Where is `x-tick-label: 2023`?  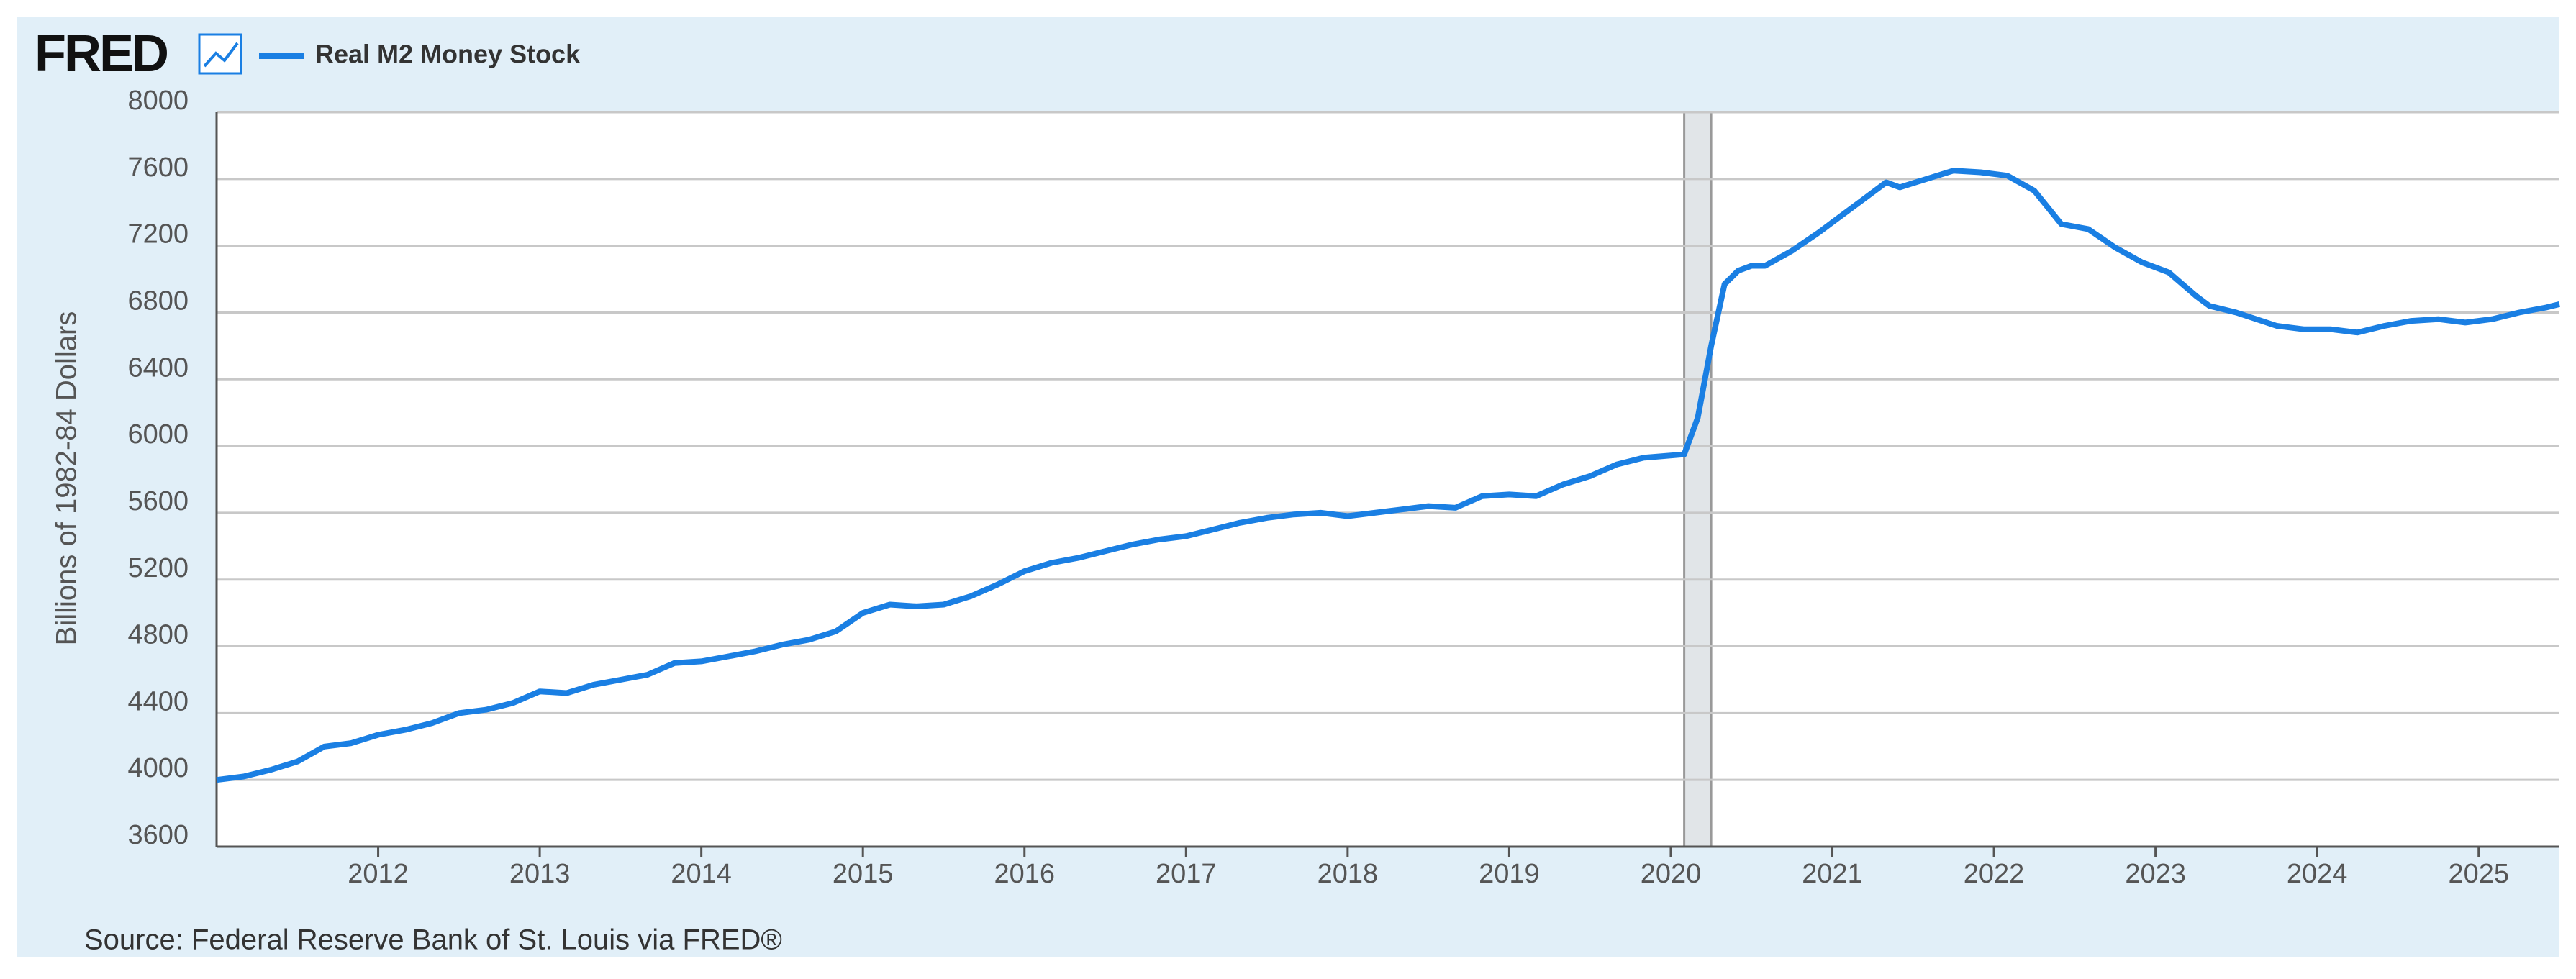
x-tick-label: 2023 is located at coordinates (2155, 874).